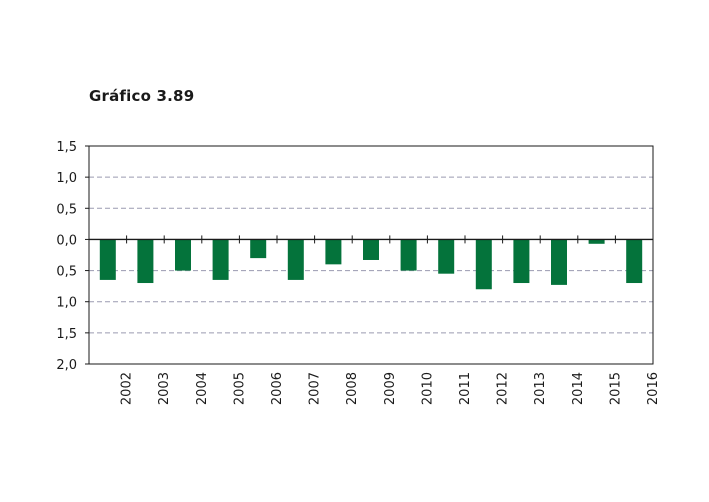  Describe the element at coordinates (653, 388) in the screenshot. I see `x-tick-label: 2016` at that location.